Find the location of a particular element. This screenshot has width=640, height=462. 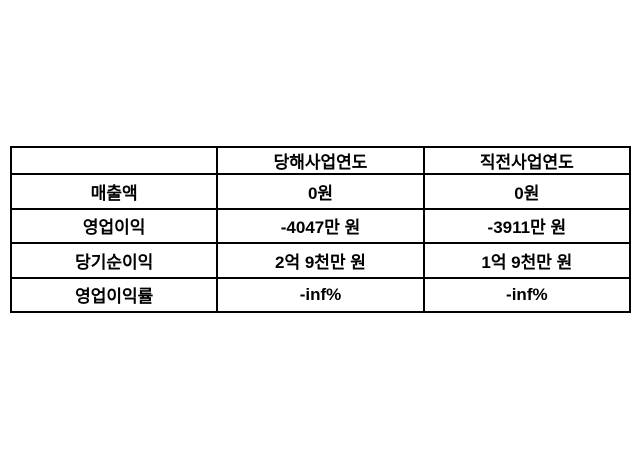

cell-net-income-previous: 1억 9천만 원 is located at coordinates (527, 260).